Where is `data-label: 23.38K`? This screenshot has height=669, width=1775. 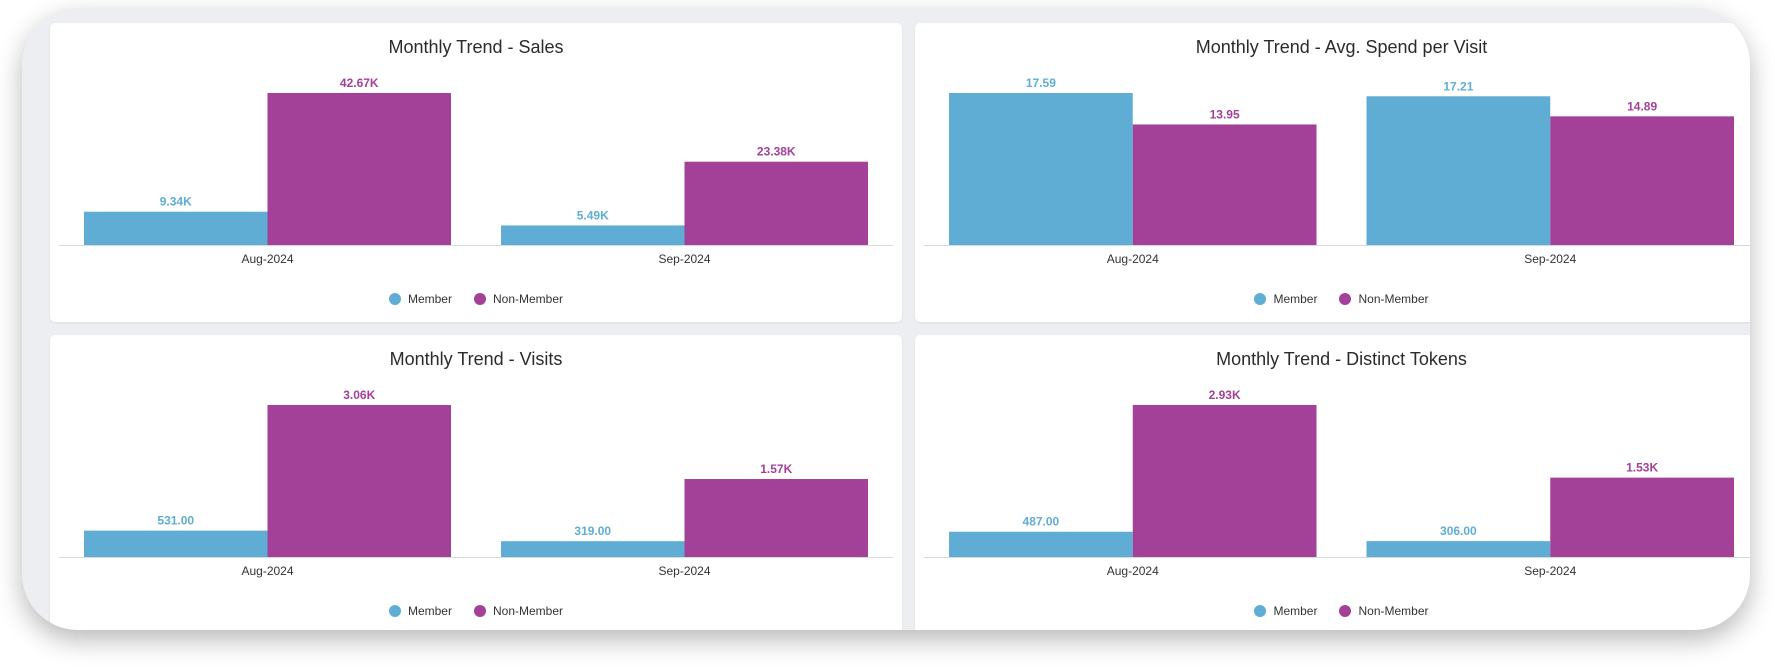 data-label: 23.38K is located at coordinates (776, 152).